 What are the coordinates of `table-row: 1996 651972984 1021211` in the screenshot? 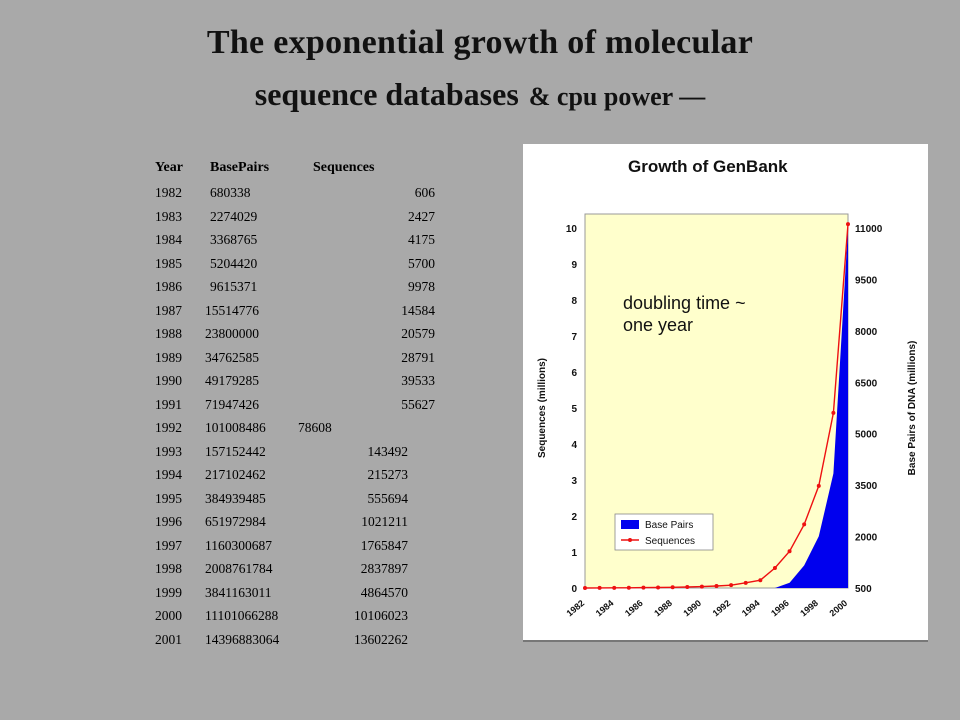 It's located at (260, 525).